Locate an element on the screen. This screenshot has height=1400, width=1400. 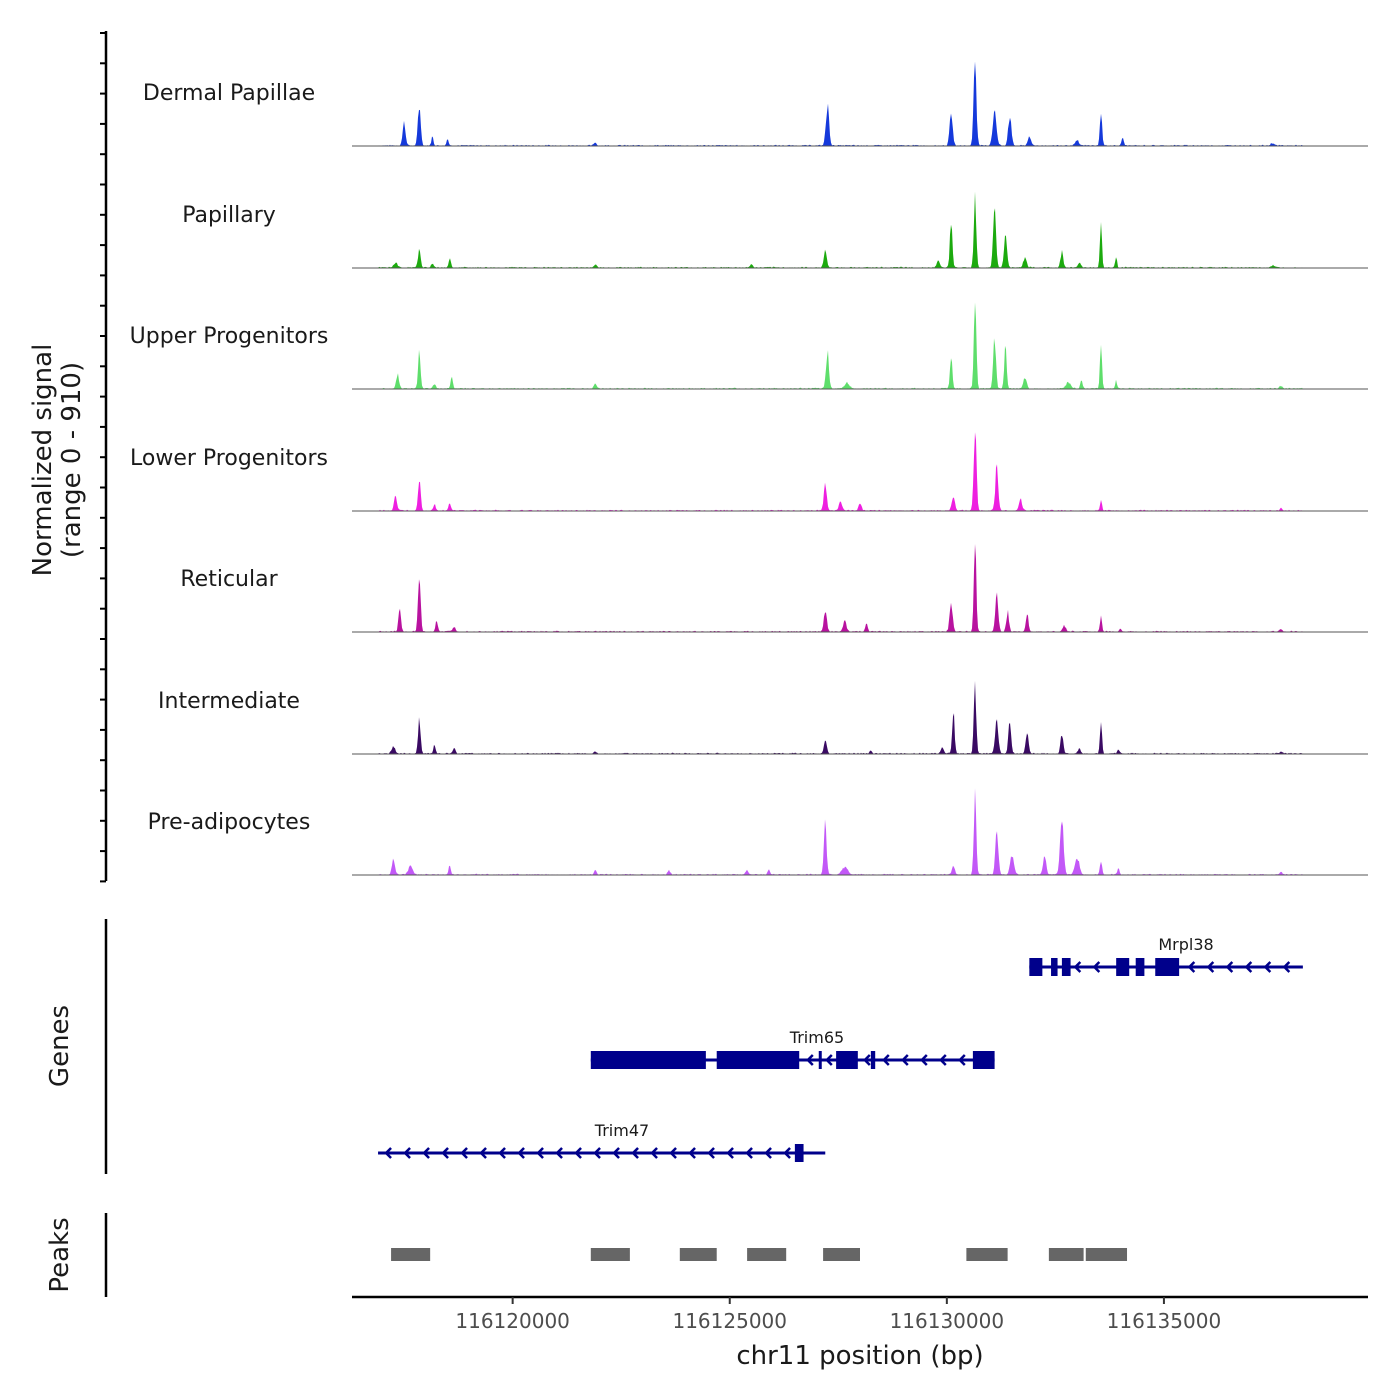
track-label: Reticular is located at coordinates (229, 579).